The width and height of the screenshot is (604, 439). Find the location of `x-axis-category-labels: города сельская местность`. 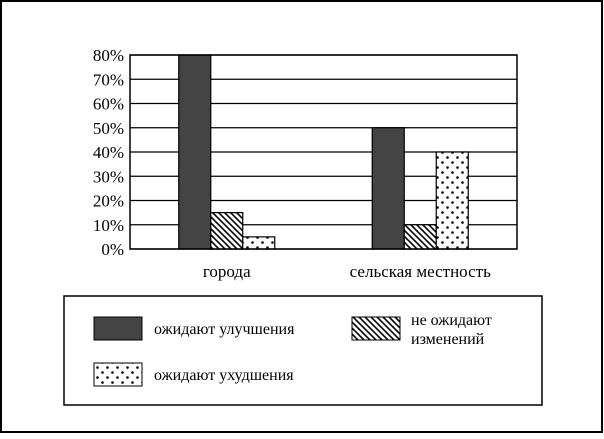

x-axis-category-labels: города сельская местность is located at coordinates (347, 271).